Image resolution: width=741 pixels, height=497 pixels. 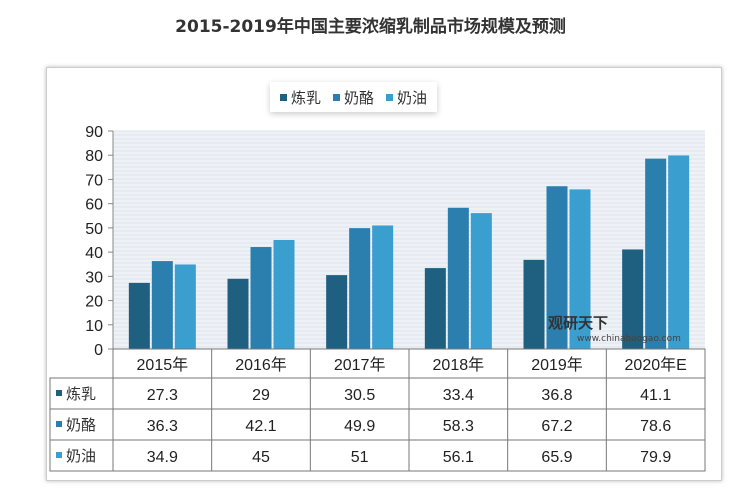 I want to click on y-tick-label: 60, so click(x=94, y=205).